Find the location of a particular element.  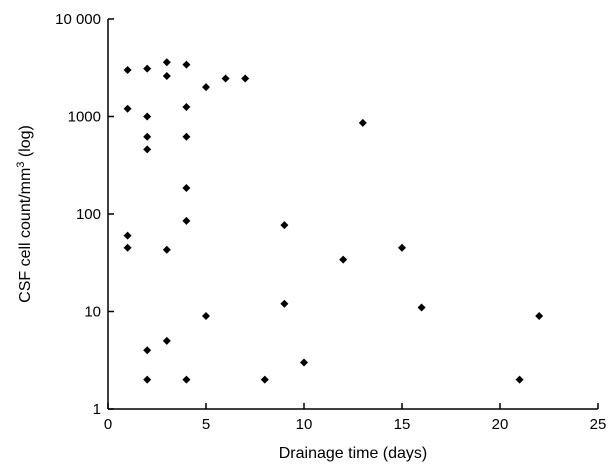

x-ticks: 0 5 10 15 20 25 is located at coordinates (355, 418).